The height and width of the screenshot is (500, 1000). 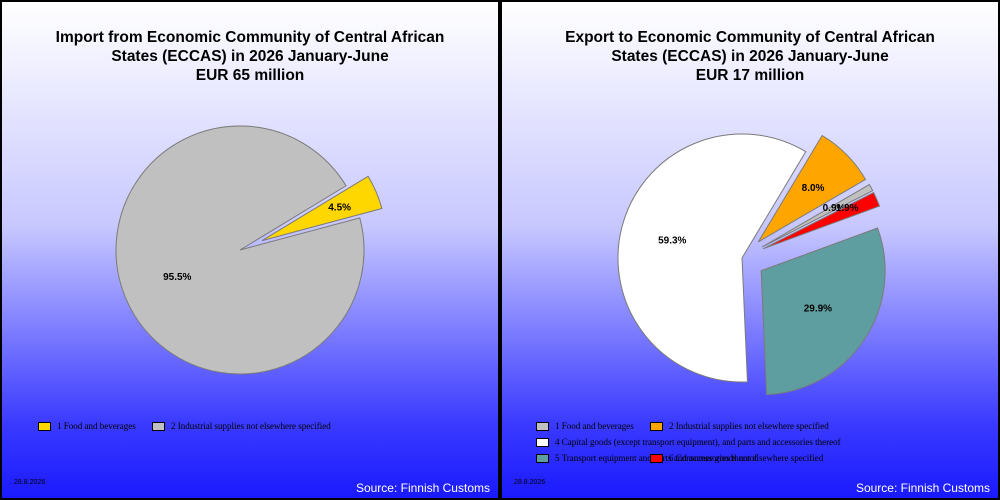 What do you see at coordinates (672, 240) in the screenshot?
I see `slice-label: 59.3%` at bounding box center [672, 240].